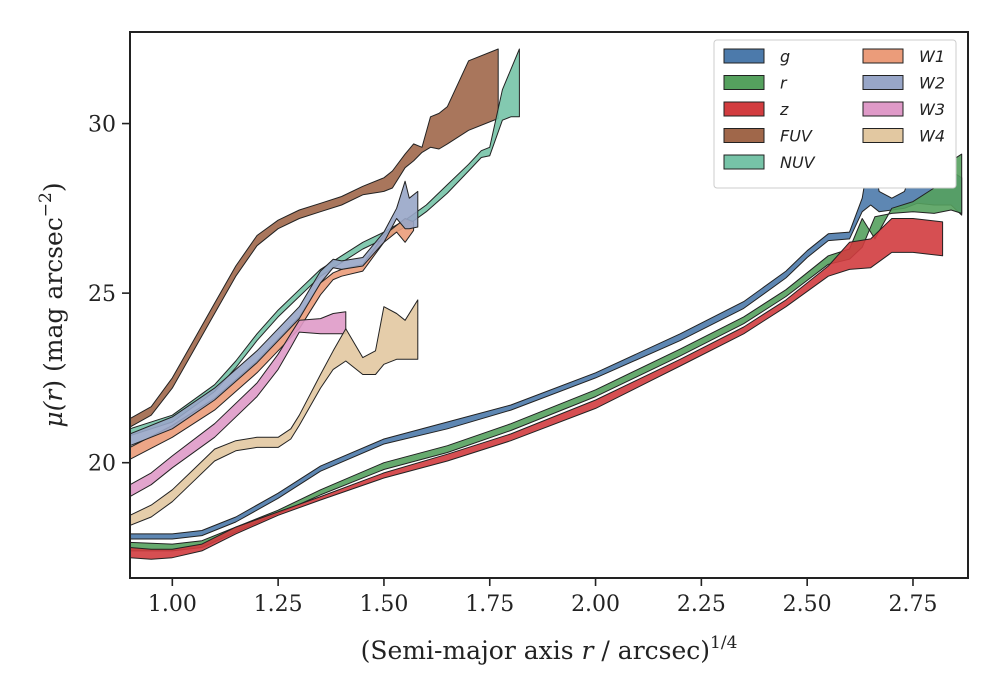 Image resolution: width=1000 pixels, height=700 pixels. What do you see at coordinates (932, 56) in the screenshot?
I see `legend-label-w1: W1` at bounding box center [932, 56].